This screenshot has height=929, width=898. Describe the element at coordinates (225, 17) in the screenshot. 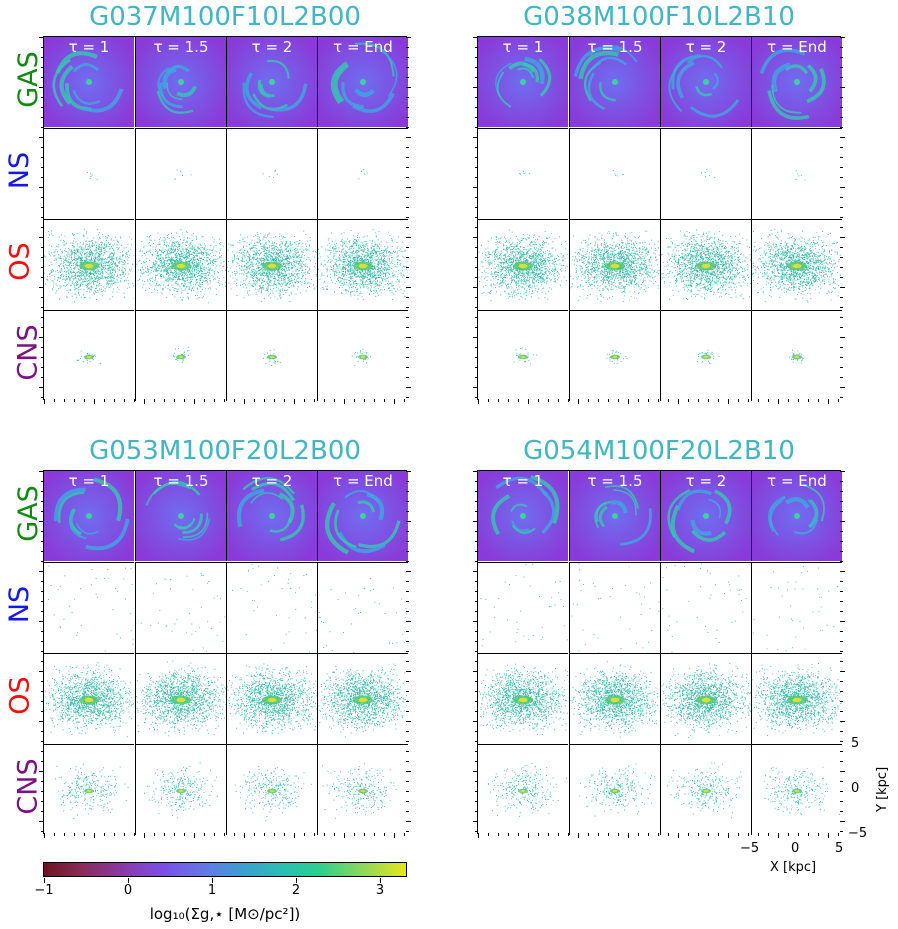

I see `block-title: G037M100F10L2B00` at that location.